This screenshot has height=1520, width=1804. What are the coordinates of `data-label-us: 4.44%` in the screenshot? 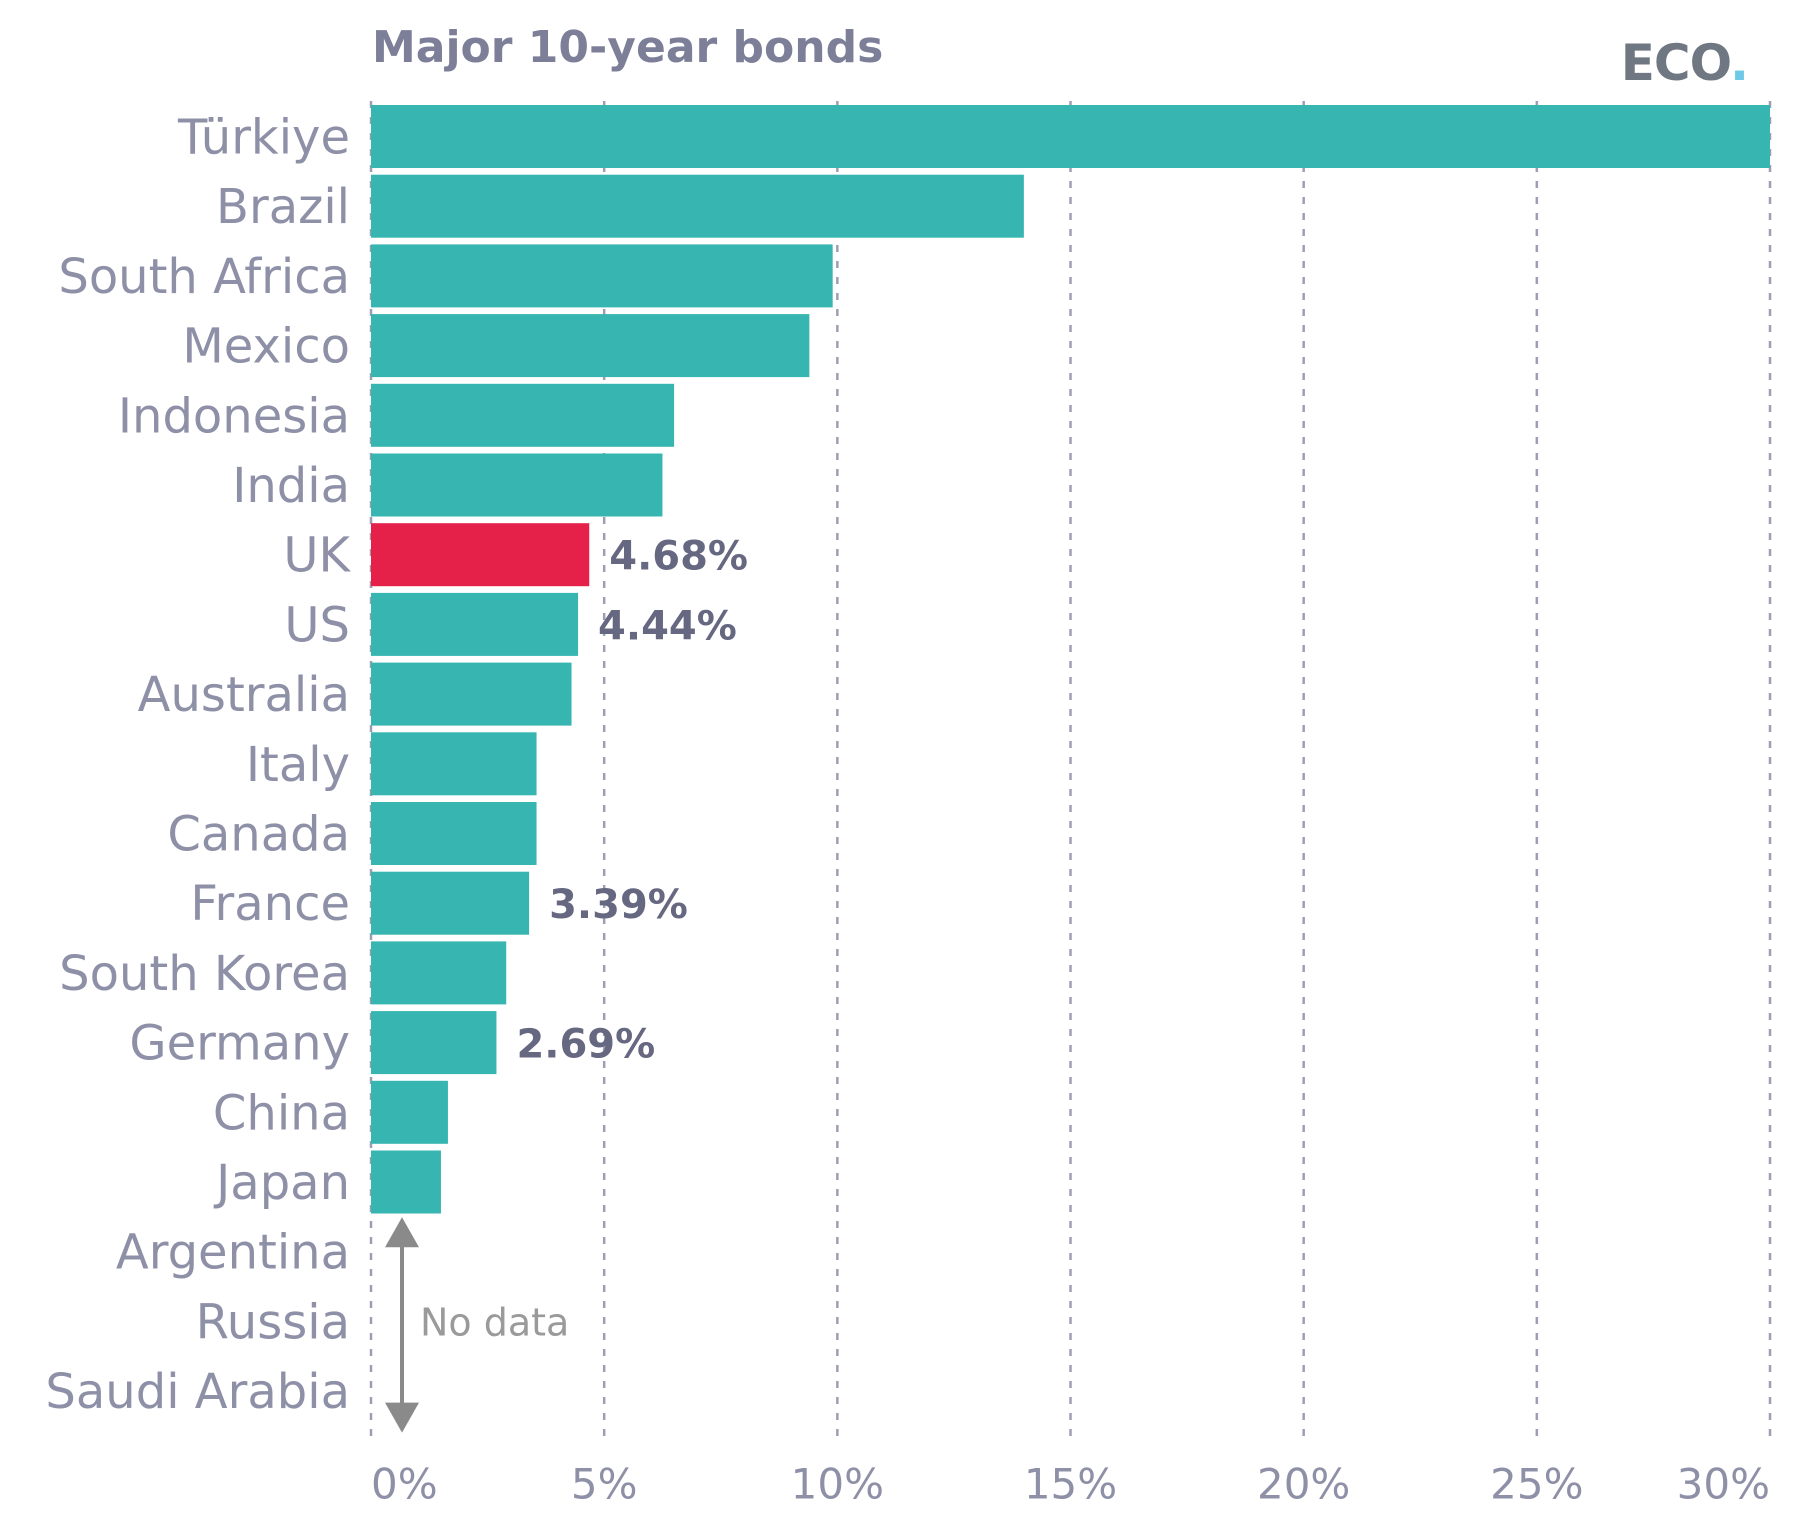 It's located at (667, 626).